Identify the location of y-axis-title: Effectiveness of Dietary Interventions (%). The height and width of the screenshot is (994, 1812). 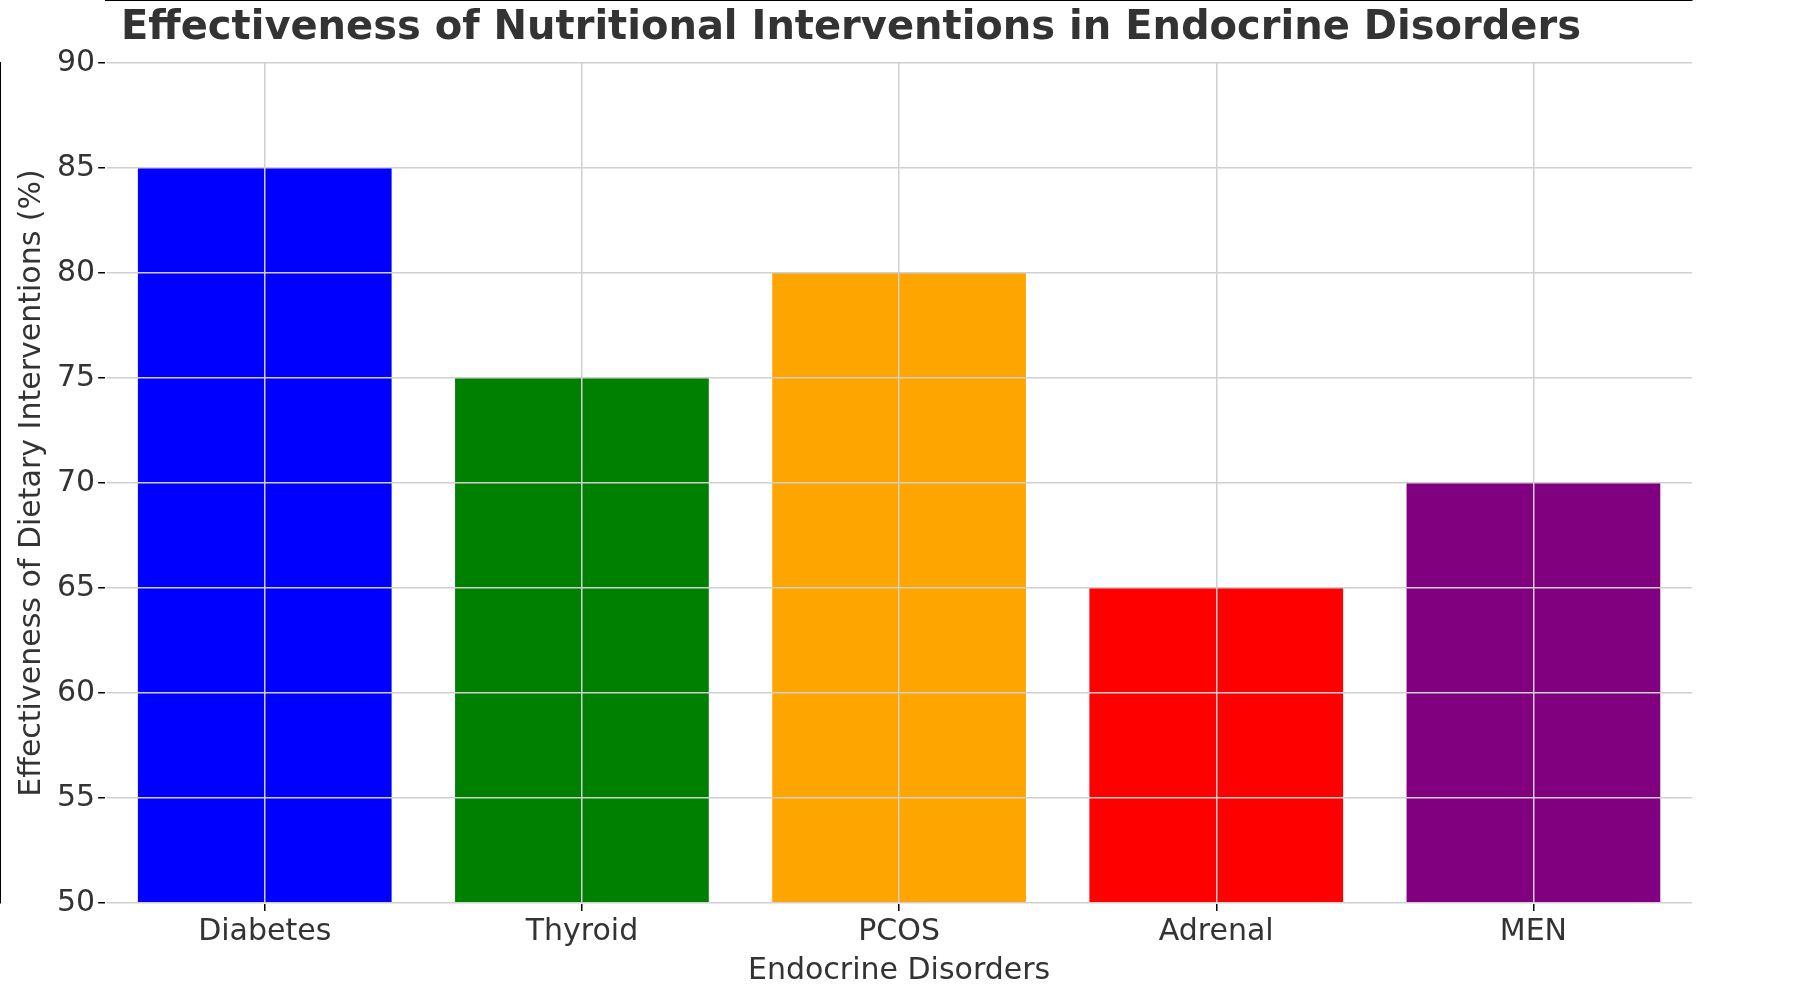
(29, 483).